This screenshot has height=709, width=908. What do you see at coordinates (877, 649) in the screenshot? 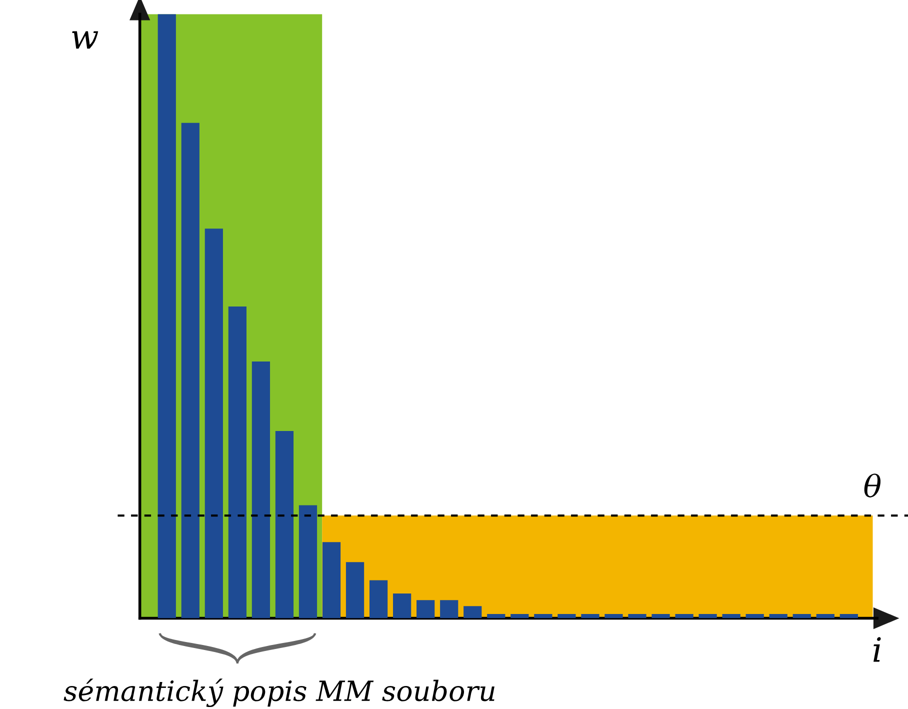
I see `x-axis-title: i` at bounding box center [877, 649].